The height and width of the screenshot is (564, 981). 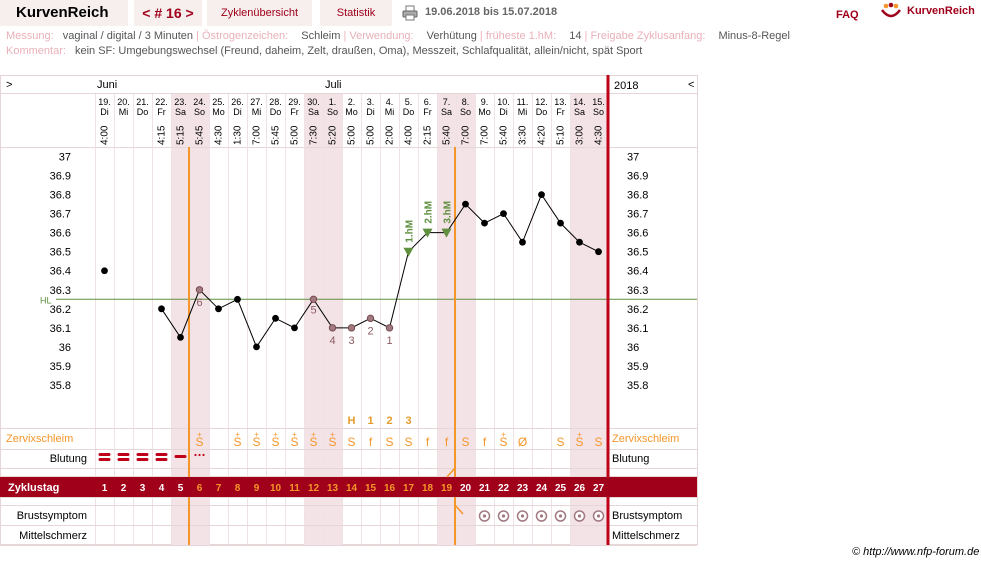 What do you see at coordinates (389, 341) in the screenshot?
I see `low-count-label: 1` at bounding box center [389, 341].